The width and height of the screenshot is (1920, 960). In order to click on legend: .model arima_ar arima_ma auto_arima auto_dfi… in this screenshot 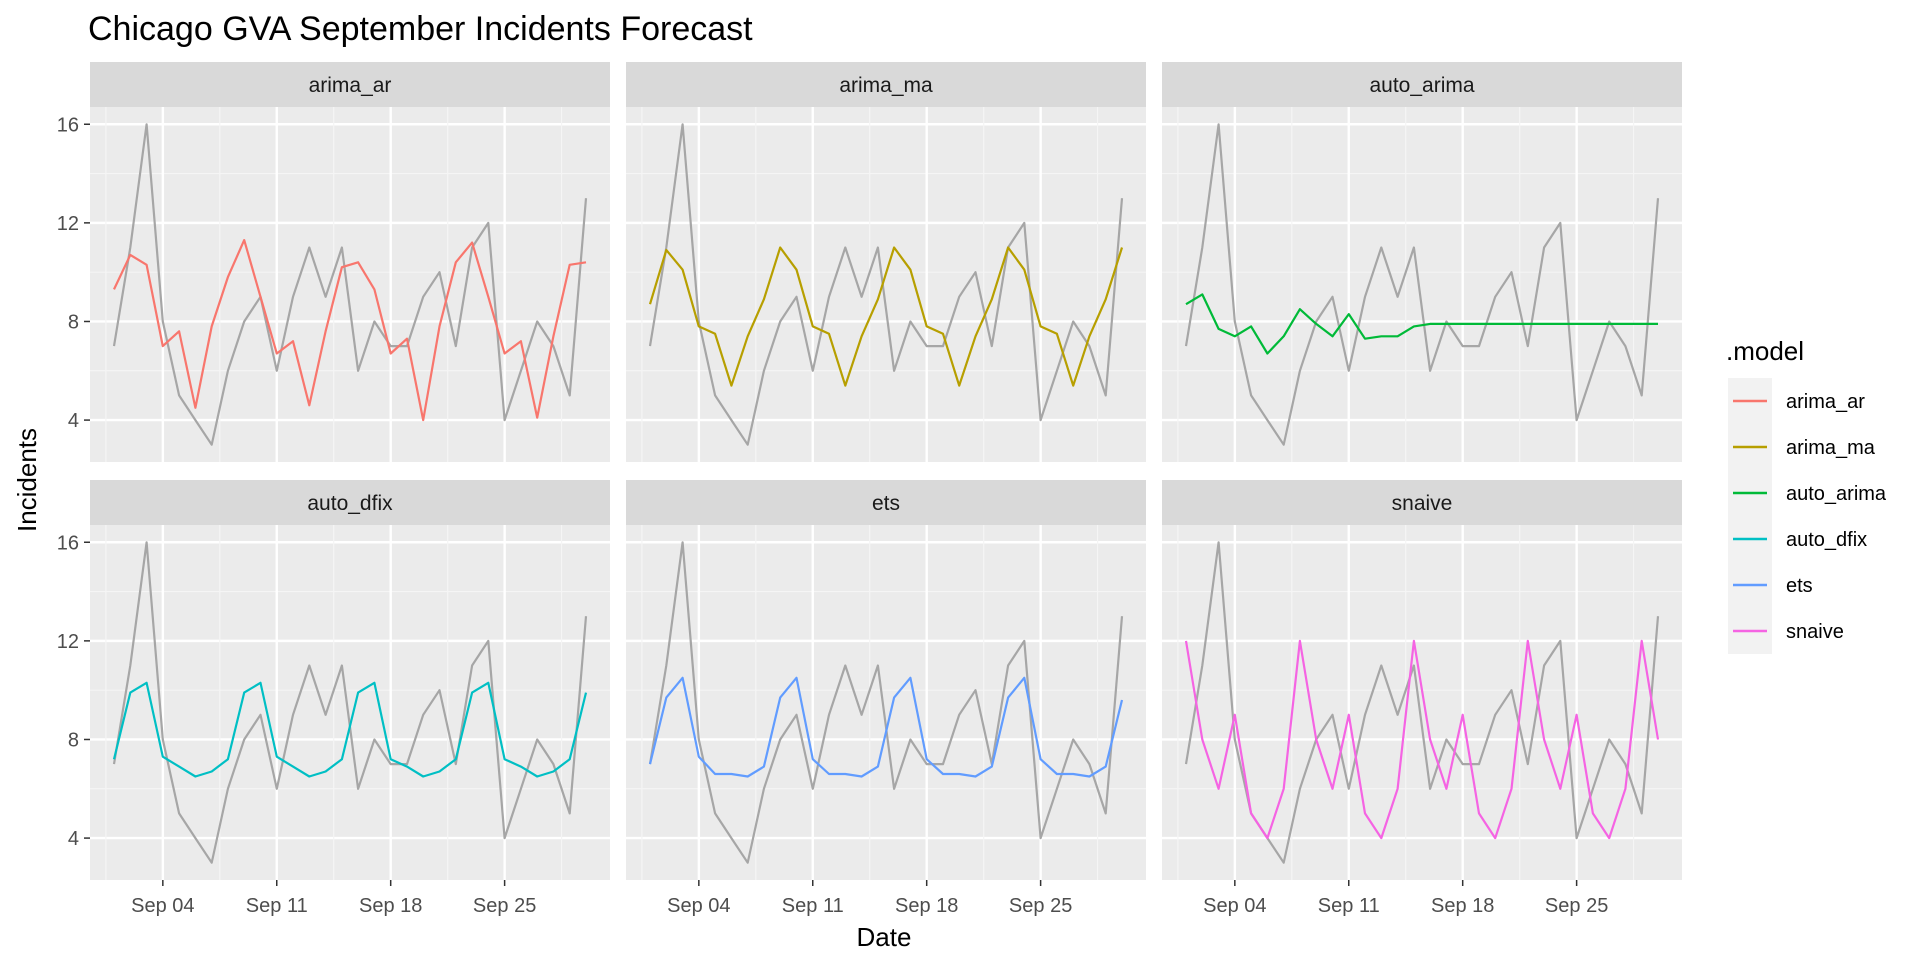, I will do `click(1806, 495)`.